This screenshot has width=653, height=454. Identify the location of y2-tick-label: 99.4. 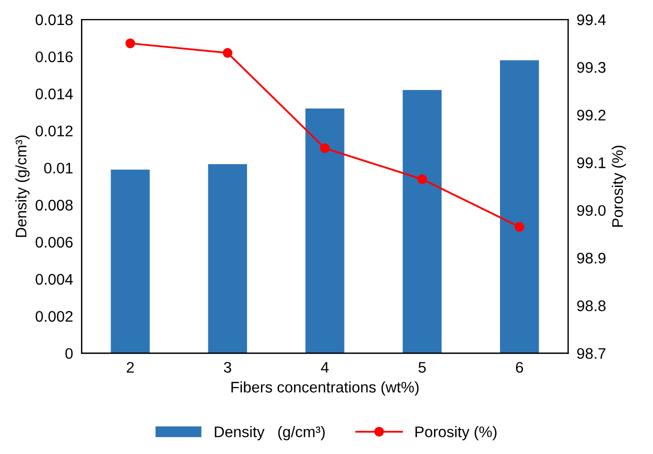
(591, 20).